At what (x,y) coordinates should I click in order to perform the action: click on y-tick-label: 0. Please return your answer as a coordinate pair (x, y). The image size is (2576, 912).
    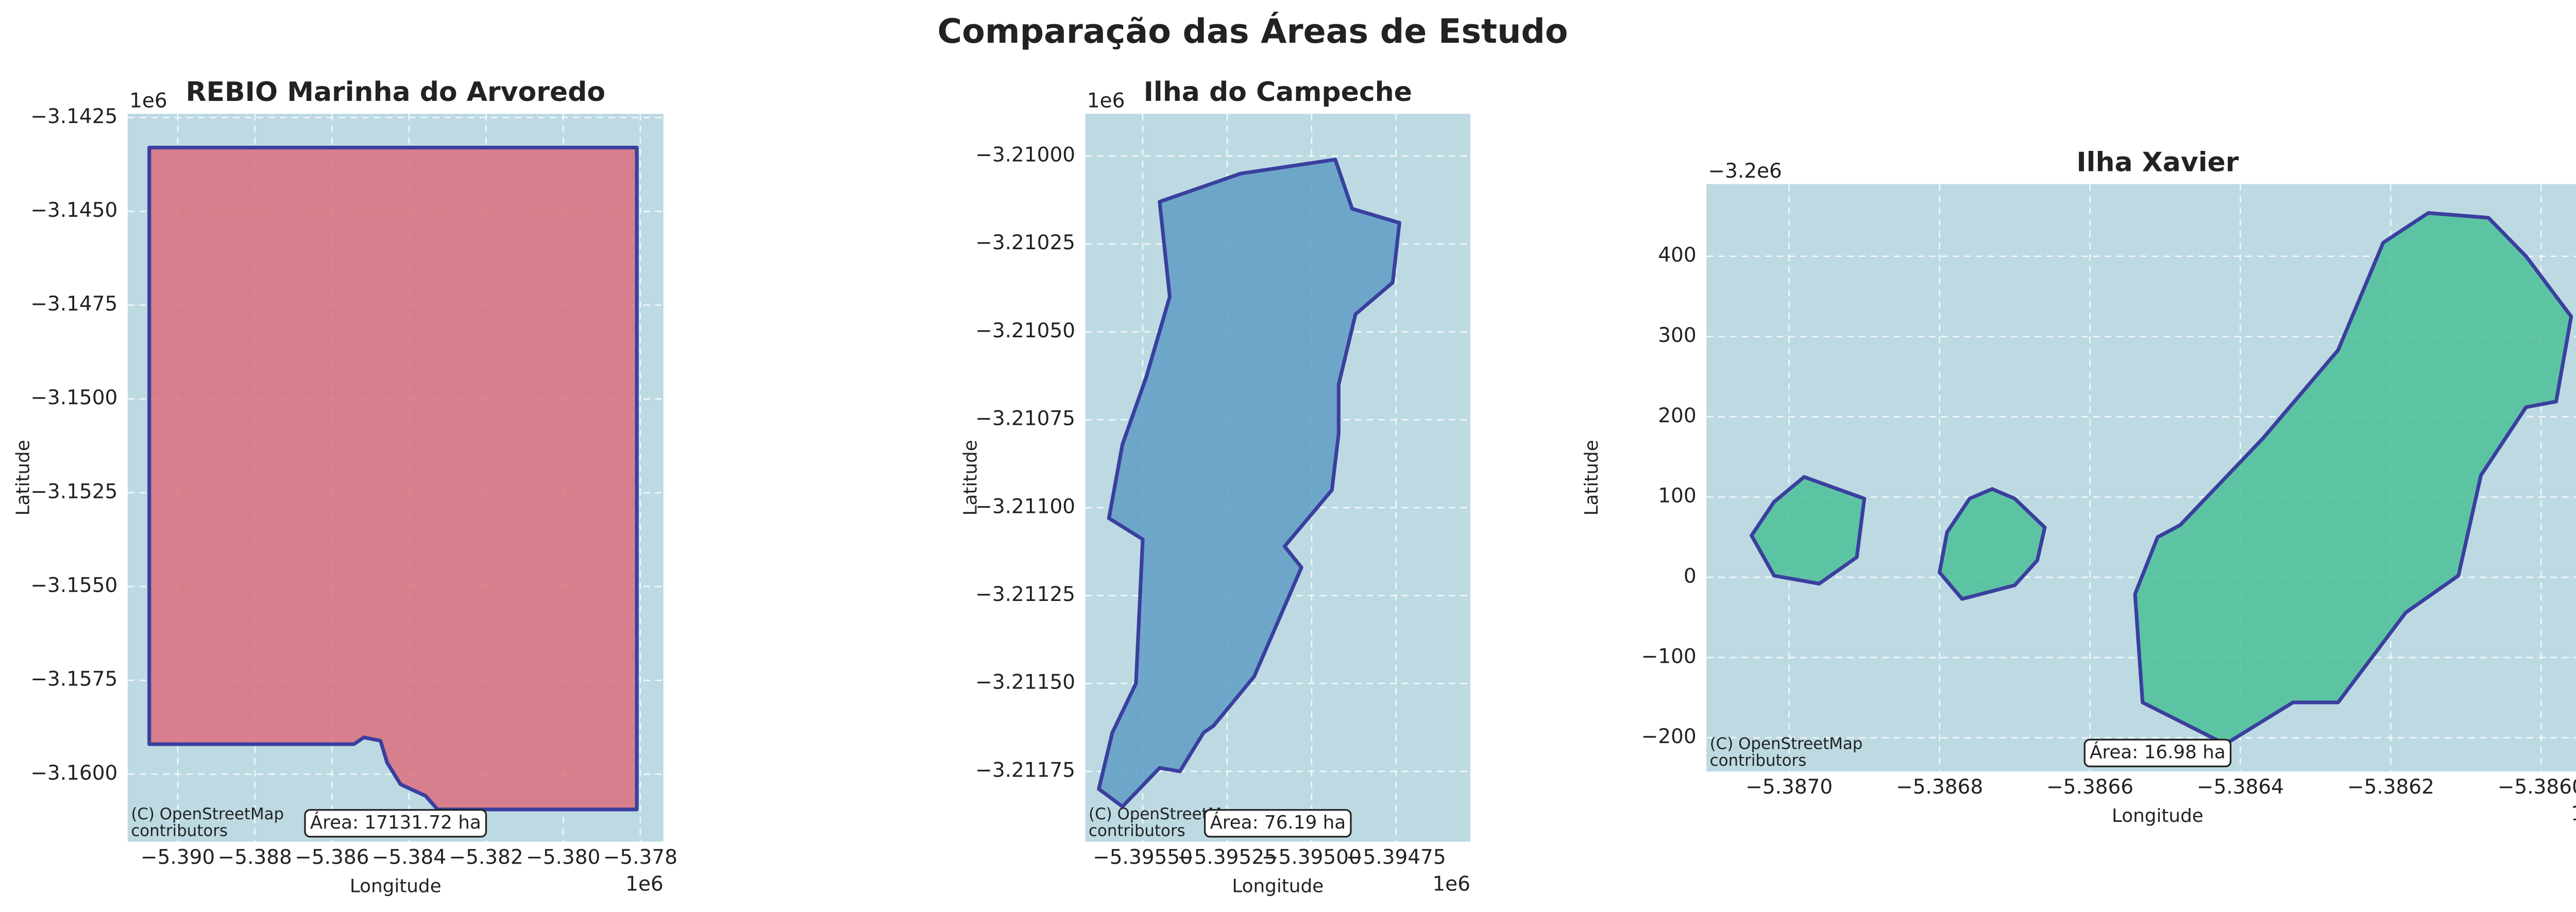
    Looking at the image, I should click on (1690, 576).